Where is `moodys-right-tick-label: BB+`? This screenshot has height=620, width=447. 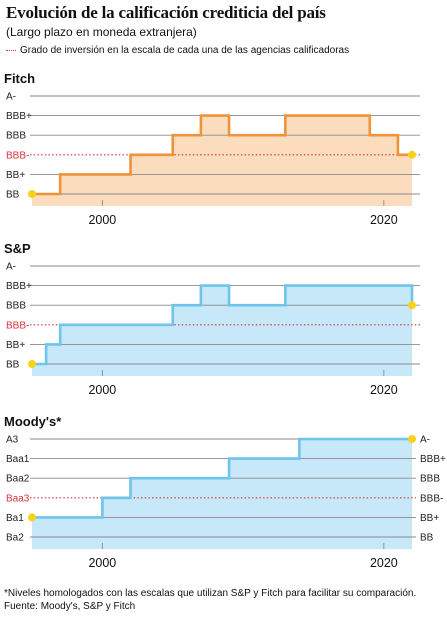 moodys-right-tick-label: BB+ is located at coordinates (429, 518).